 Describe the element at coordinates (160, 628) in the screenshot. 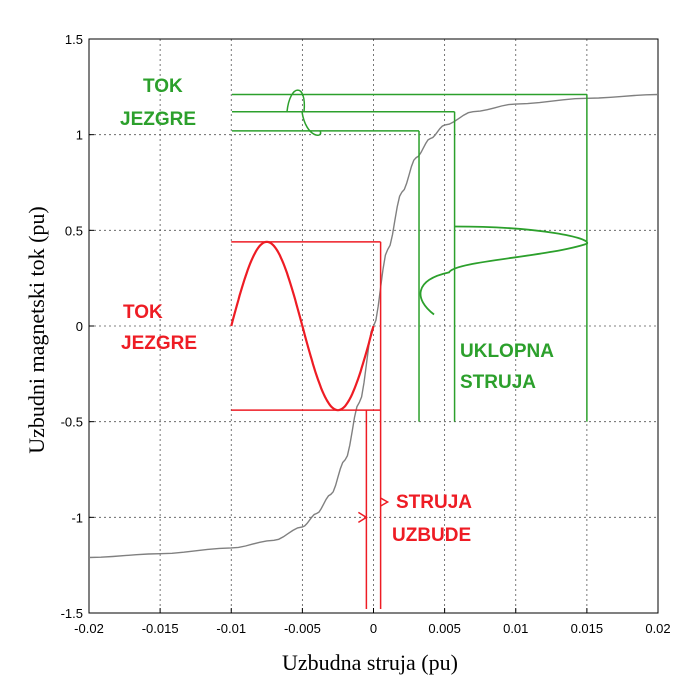

I see `x-tick-label: -0.015` at that location.